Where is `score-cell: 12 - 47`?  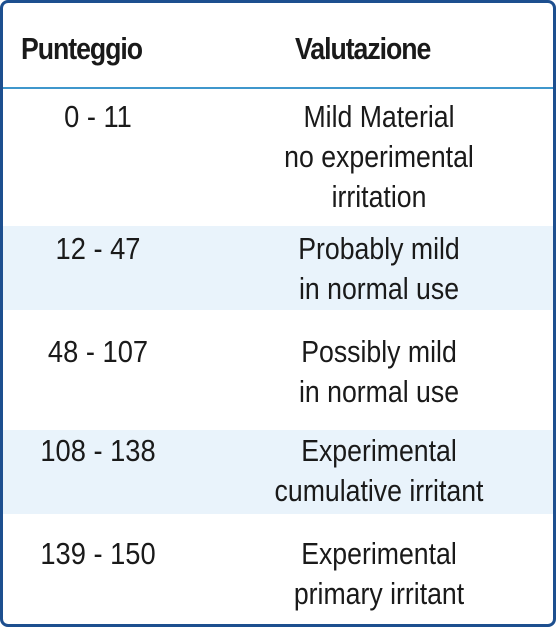
score-cell: 12 - 47 is located at coordinates (98, 248).